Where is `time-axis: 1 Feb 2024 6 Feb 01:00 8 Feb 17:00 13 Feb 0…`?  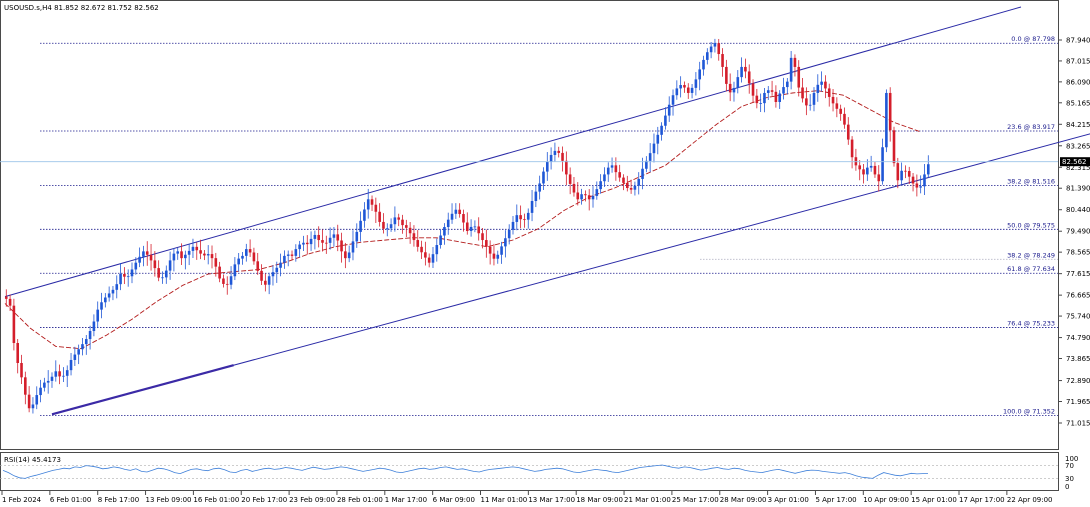 time-axis: 1 Feb 2024 6 Feb 01:00 8 Feb 17:00 13 Feb 0… is located at coordinates (527, 497).